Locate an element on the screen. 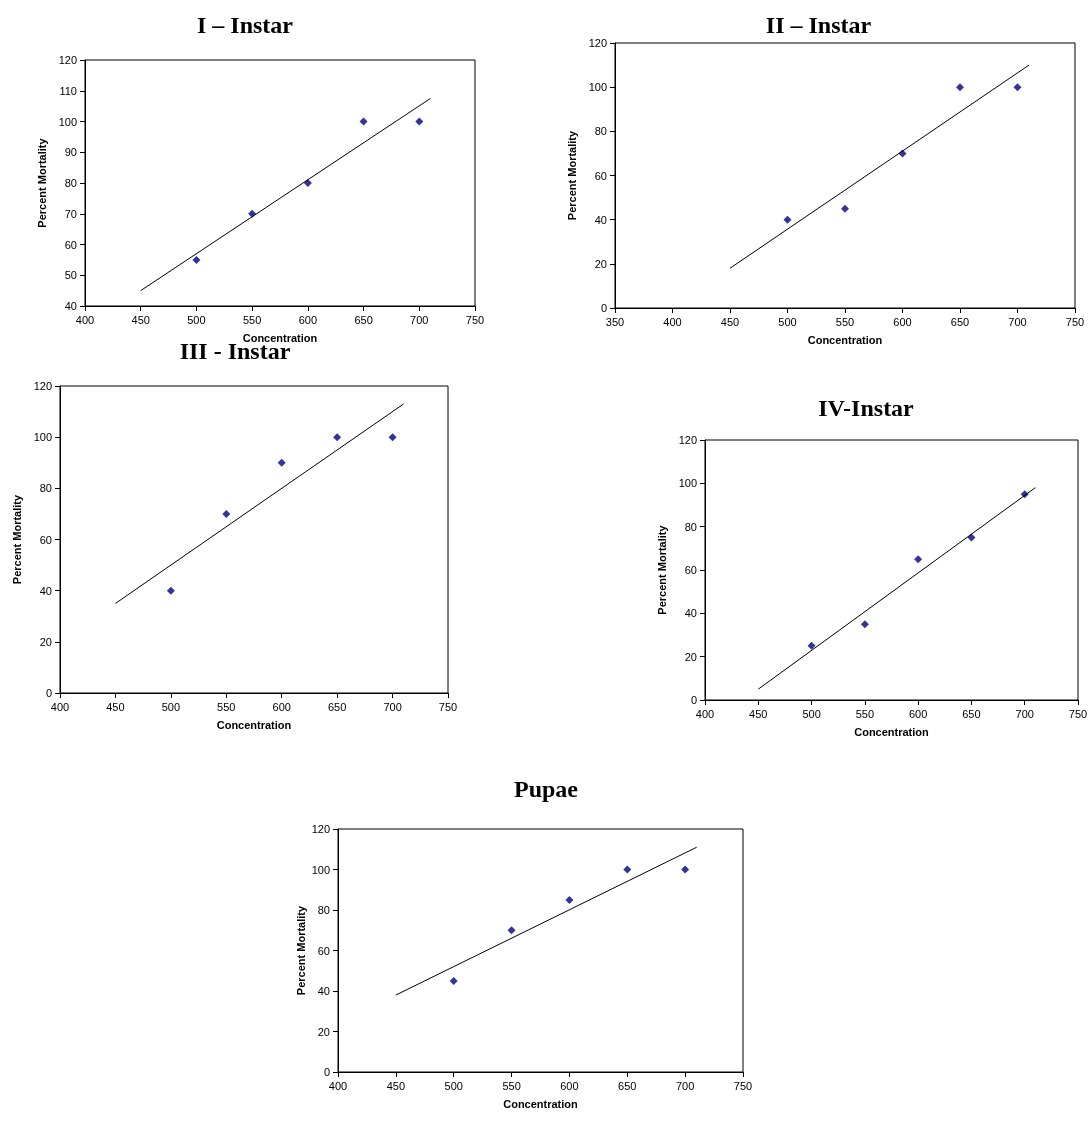 The width and height of the screenshot is (1092, 1129). chart-title: Pupae is located at coordinates (546, 789).